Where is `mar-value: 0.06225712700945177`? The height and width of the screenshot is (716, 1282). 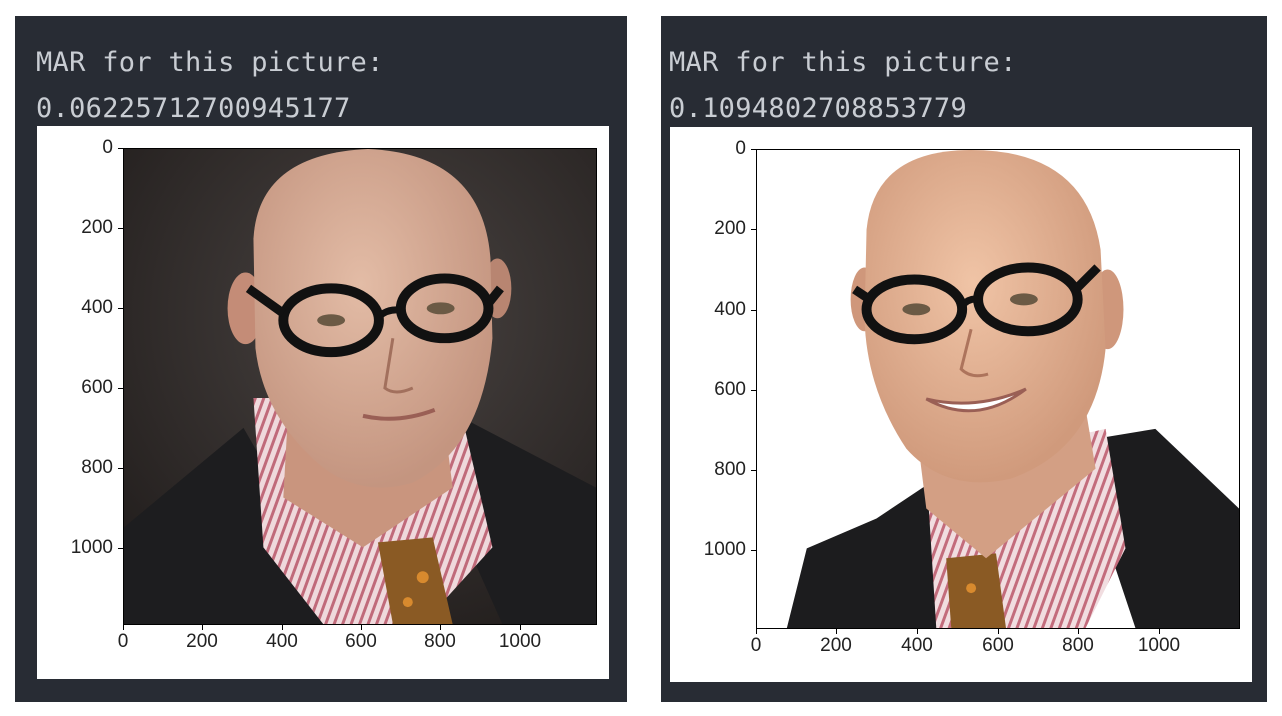
mar-value: 0.06225712700945177 is located at coordinates (193, 108).